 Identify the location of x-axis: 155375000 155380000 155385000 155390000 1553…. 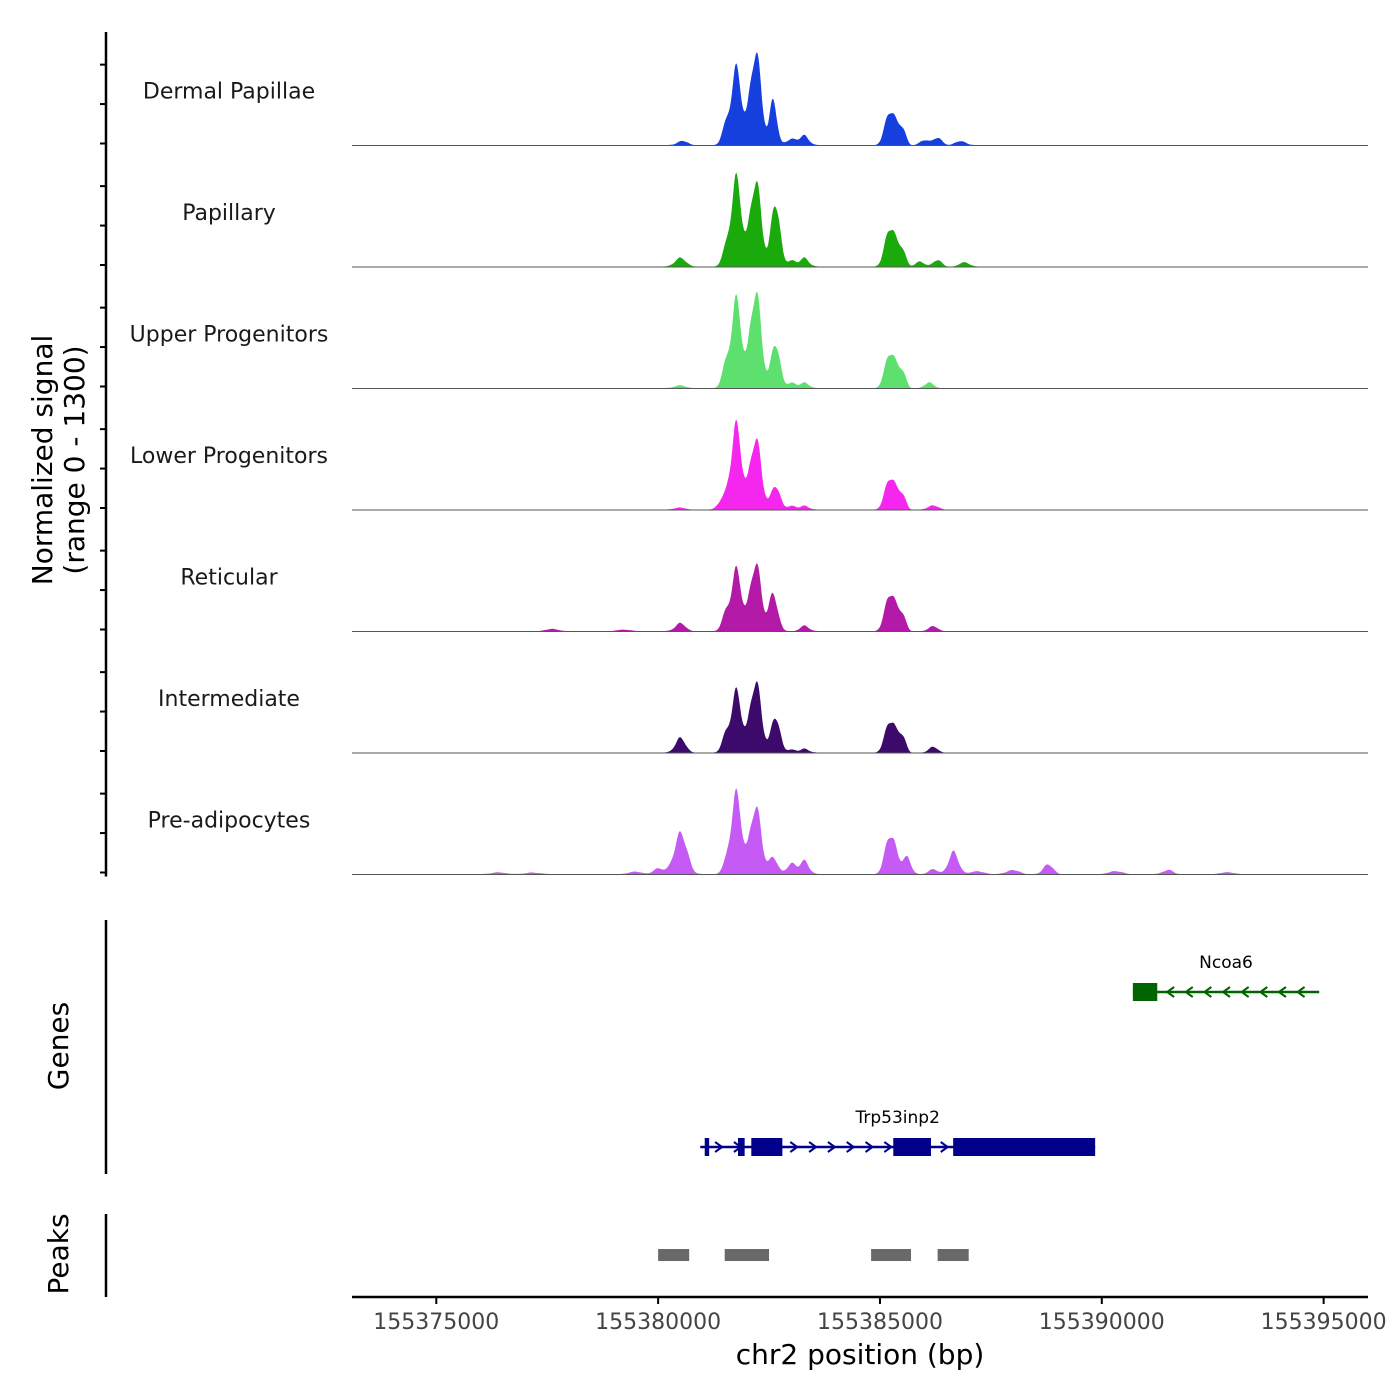
(869, 1315).